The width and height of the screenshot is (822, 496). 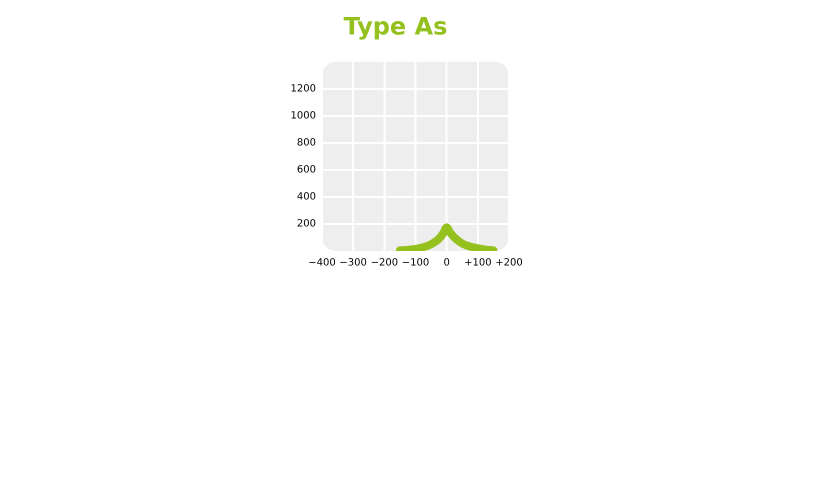 What do you see at coordinates (396, 26) in the screenshot?
I see `chart-title: Type As` at bounding box center [396, 26].